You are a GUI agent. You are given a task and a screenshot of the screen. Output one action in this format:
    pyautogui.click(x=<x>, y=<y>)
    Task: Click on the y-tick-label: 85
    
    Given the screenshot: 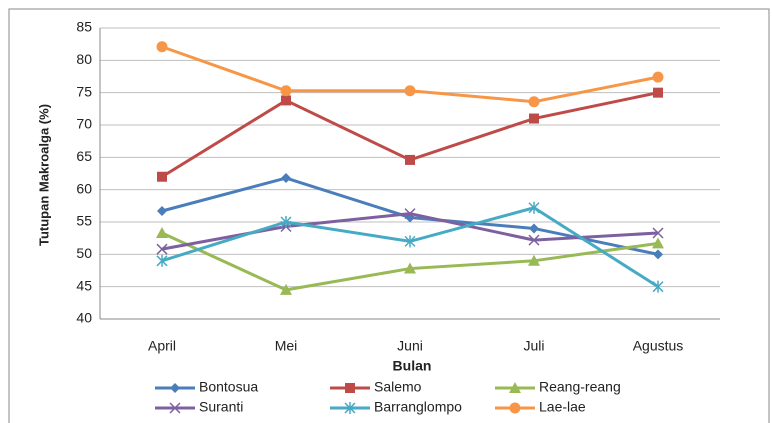 What is the action you would take?
    pyautogui.click(x=84, y=27)
    